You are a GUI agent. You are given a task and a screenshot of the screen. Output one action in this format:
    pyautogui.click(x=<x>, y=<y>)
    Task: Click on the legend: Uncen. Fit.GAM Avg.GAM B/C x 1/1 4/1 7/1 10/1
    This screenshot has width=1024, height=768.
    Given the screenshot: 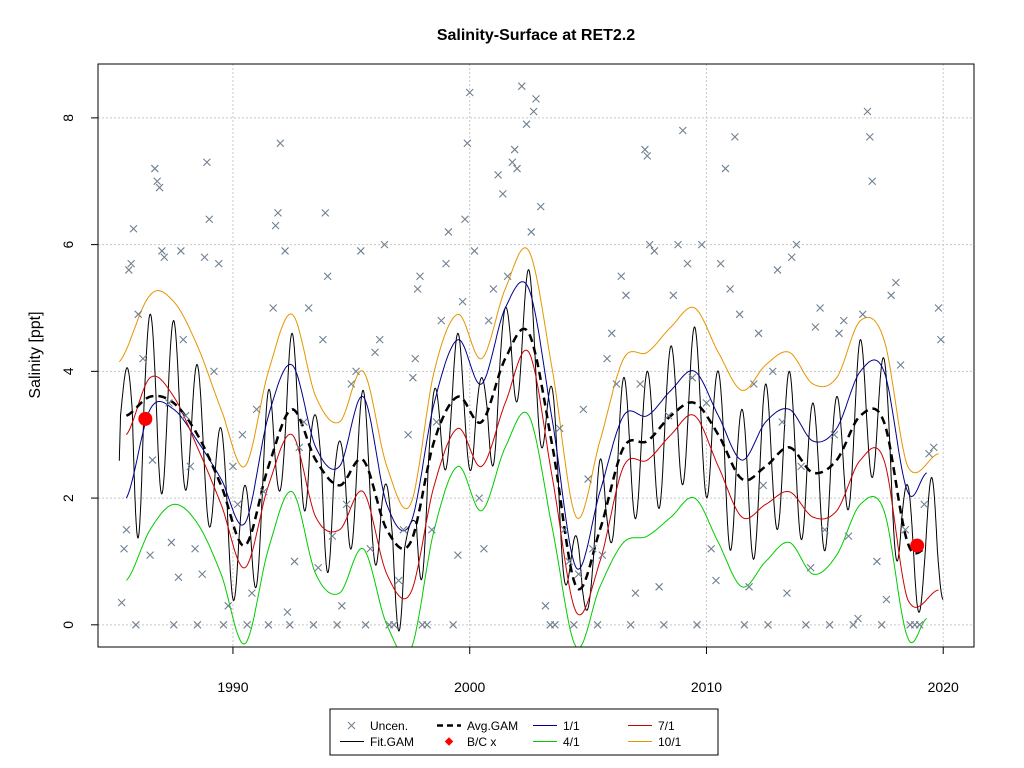 What is the action you would take?
    pyautogui.click(x=524, y=732)
    